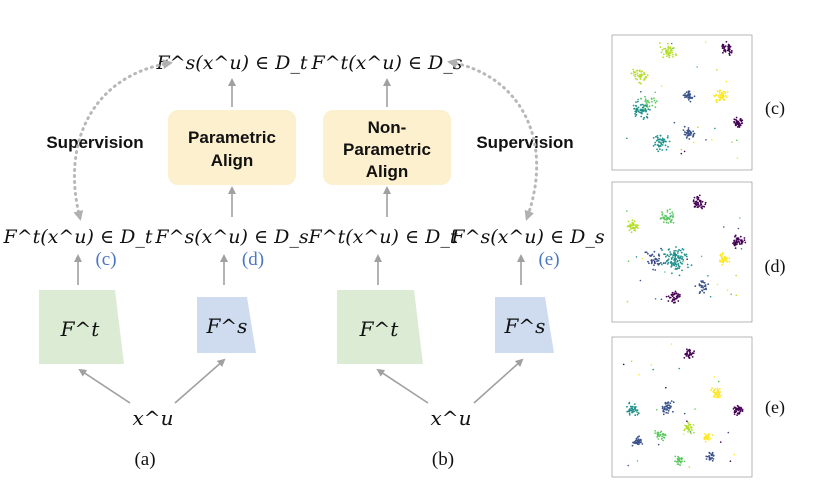 This screenshot has width=817, height=492. Describe the element at coordinates (524, 142) in the screenshot. I see `panel-b-supervision-label: Supervision` at that location.